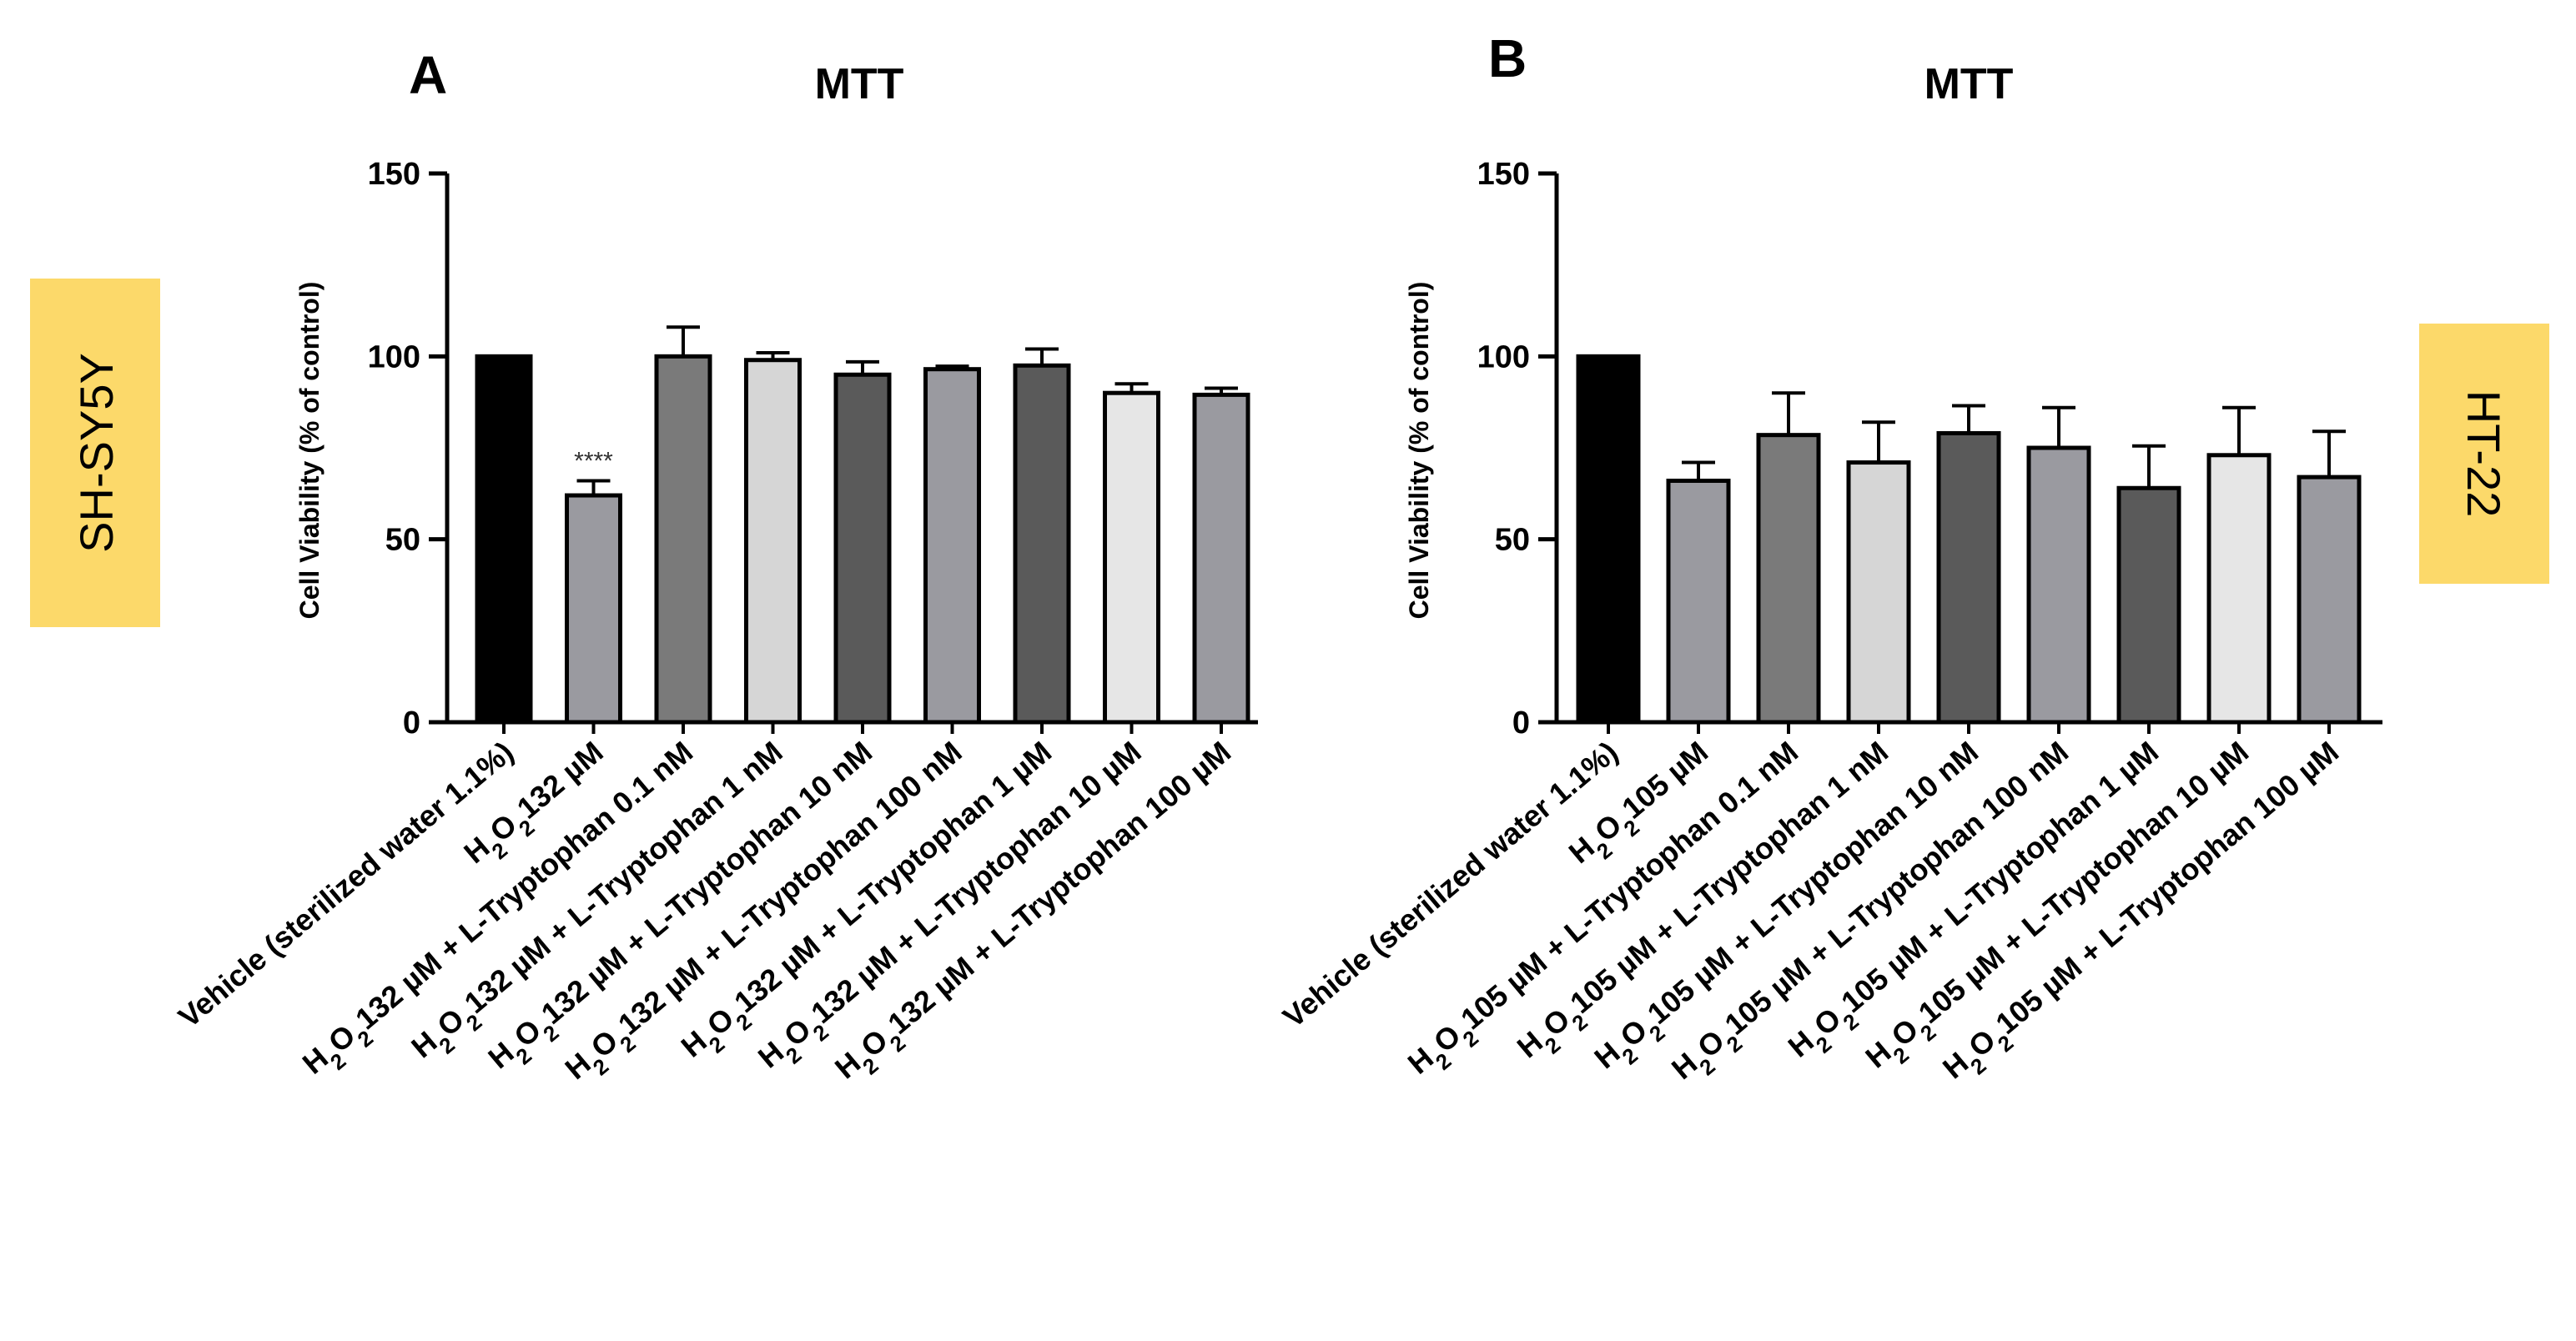 Image resolution: width=2576 pixels, height=1341 pixels. I want to click on x-tick-label: H2O2105 µM + L-Tryptophan 0.1 nM, so click(1606, 912).